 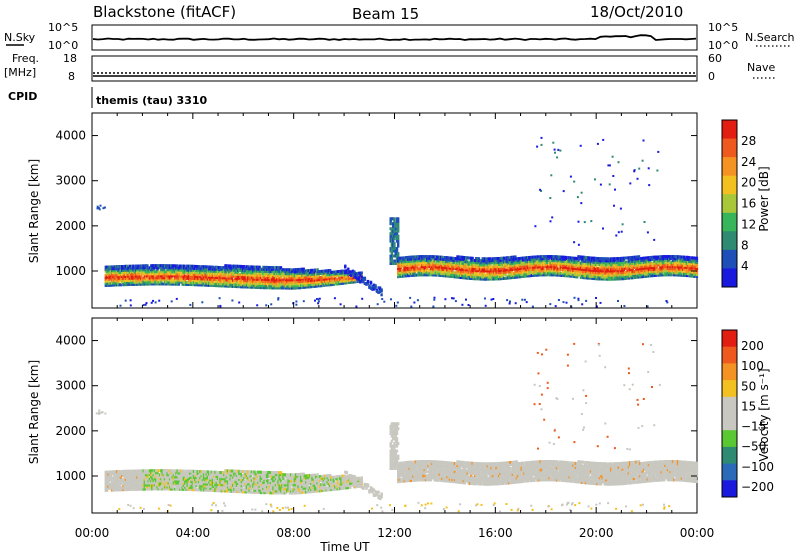 I want to click on freq-left-label-2: [MHz], so click(x=20, y=72).